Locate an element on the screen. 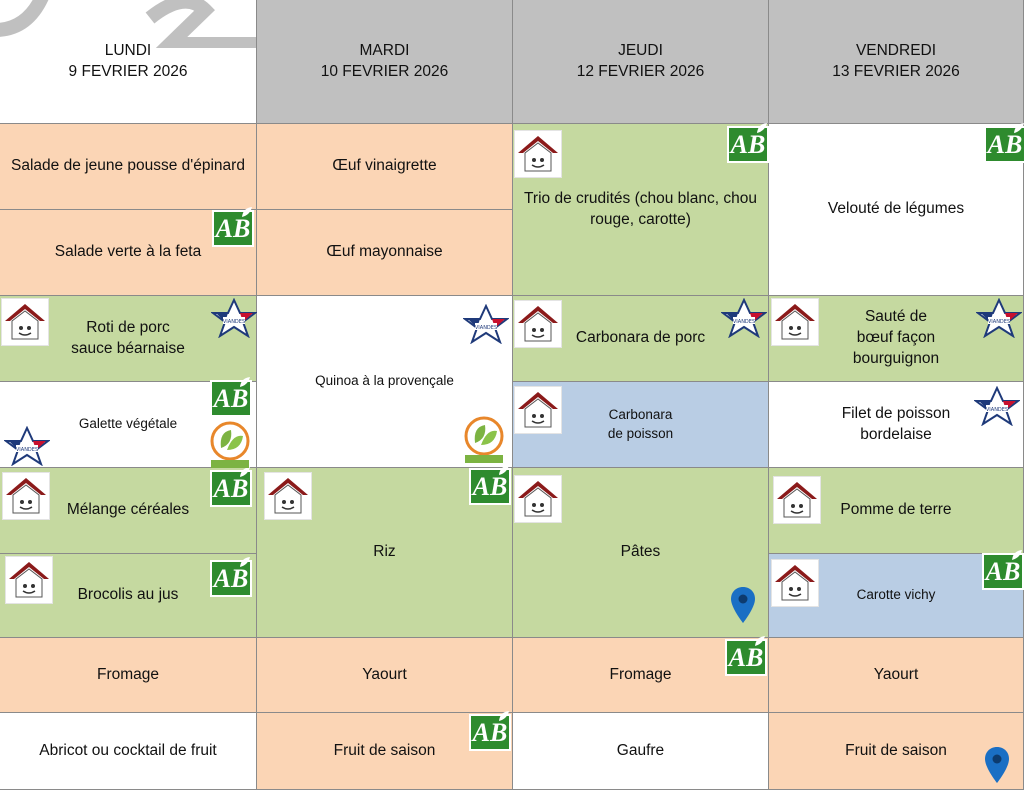 The image size is (1024, 790). laitier-mardi: Yaourt is located at coordinates (385, 675).